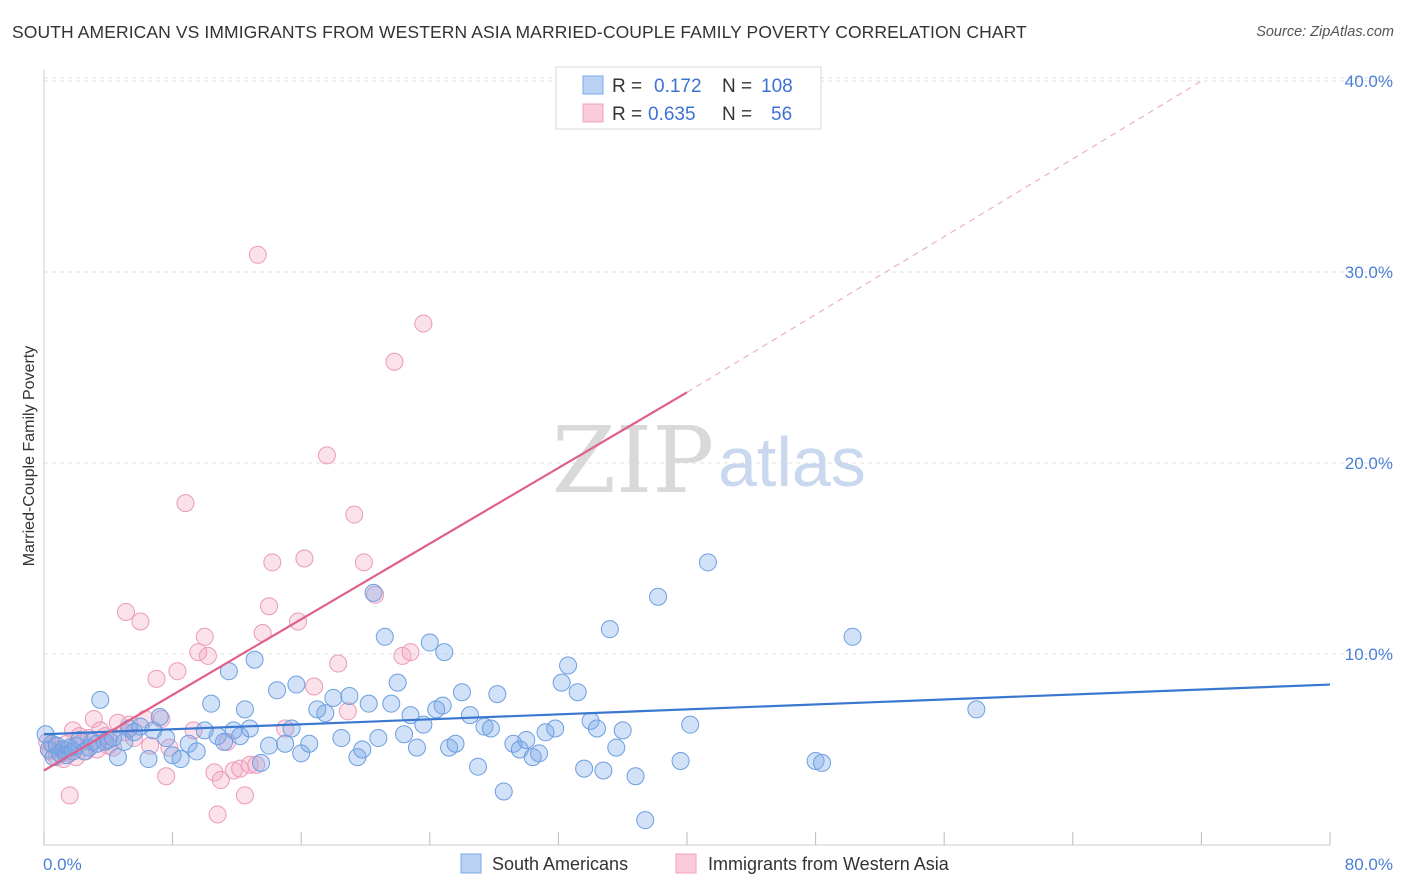  What do you see at coordinates (1369, 463) in the screenshot?
I see `y-tick-label: 20.0%` at bounding box center [1369, 463].